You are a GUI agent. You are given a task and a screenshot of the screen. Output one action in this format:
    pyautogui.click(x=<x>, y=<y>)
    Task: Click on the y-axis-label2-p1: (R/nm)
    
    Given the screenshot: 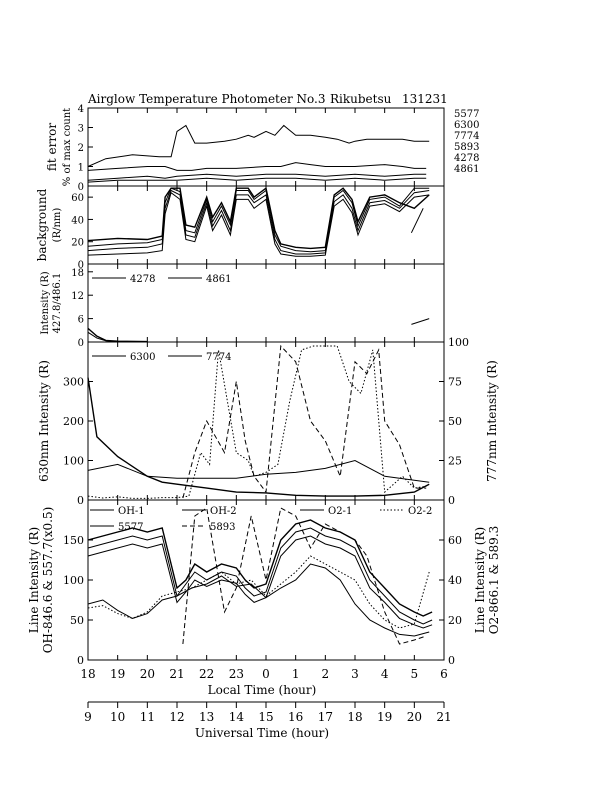 What is the action you would take?
    pyautogui.click(x=57, y=225)
    